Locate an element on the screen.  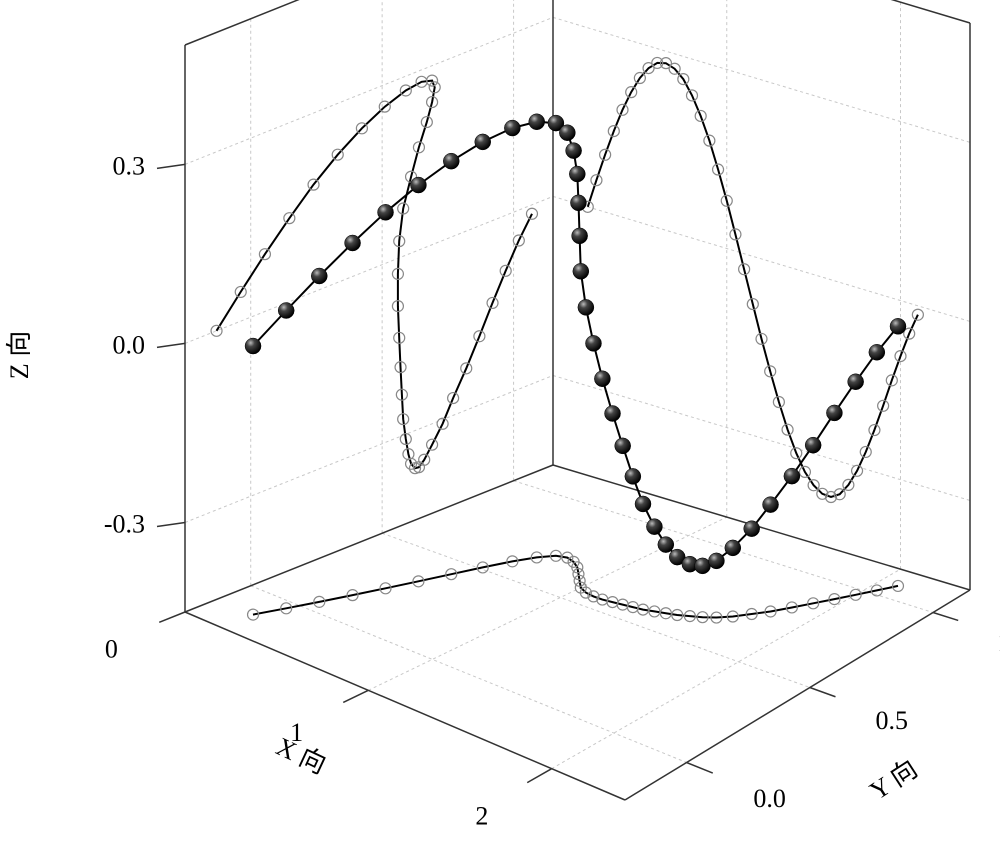
x-tick-label: 1 is located at coordinates (296, 732).